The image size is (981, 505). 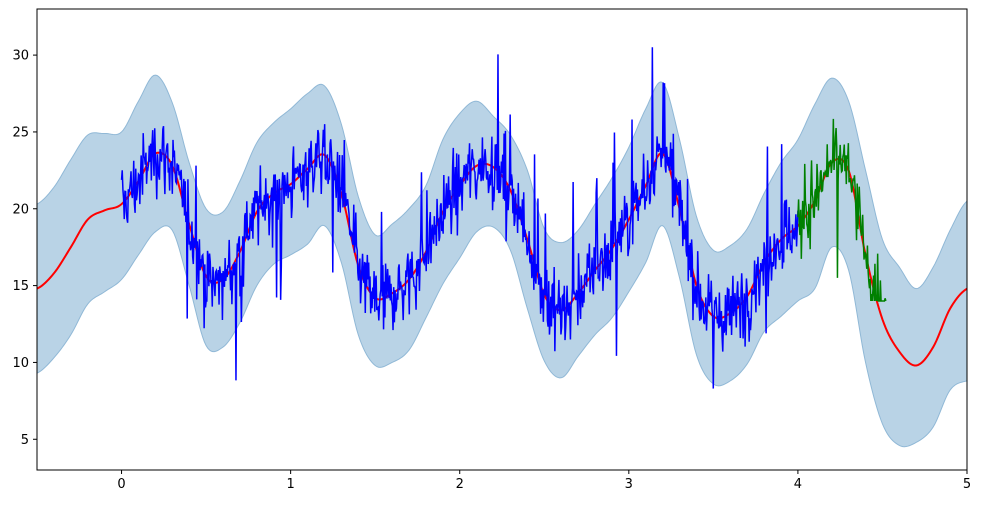 I want to click on x-tick-label: 4, so click(x=798, y=484).